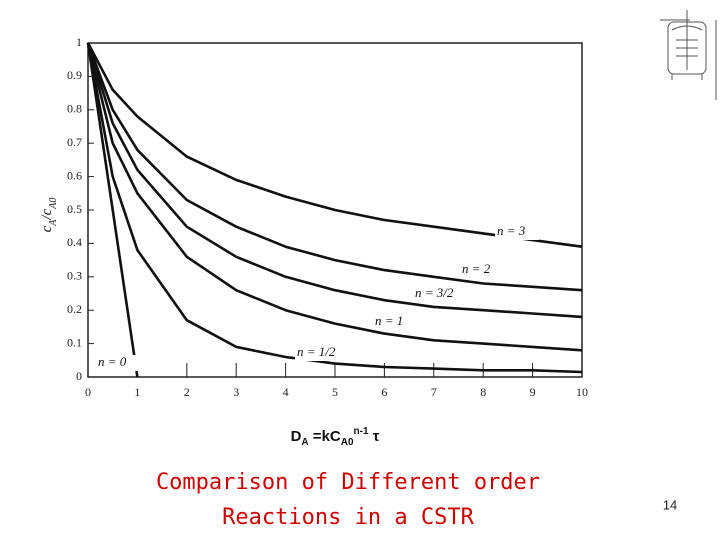 This screenshot has width=720, height=540. What do you see at coordinates (384, 392) in the screenshot?
I see `x-tick-label: 6` at bounding box center [384, 392].